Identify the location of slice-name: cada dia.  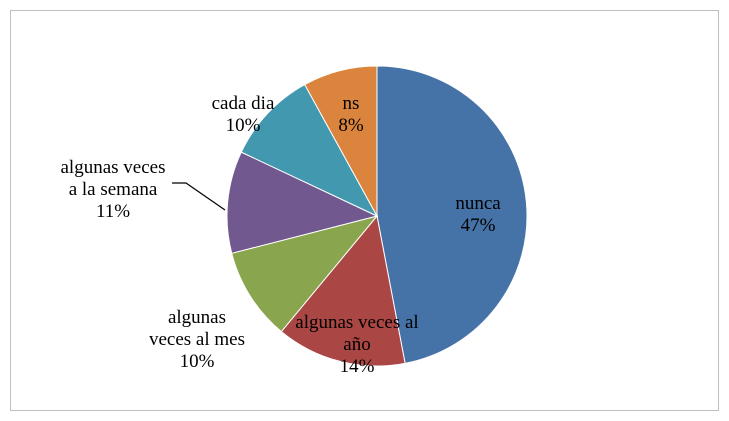
(243, 103).